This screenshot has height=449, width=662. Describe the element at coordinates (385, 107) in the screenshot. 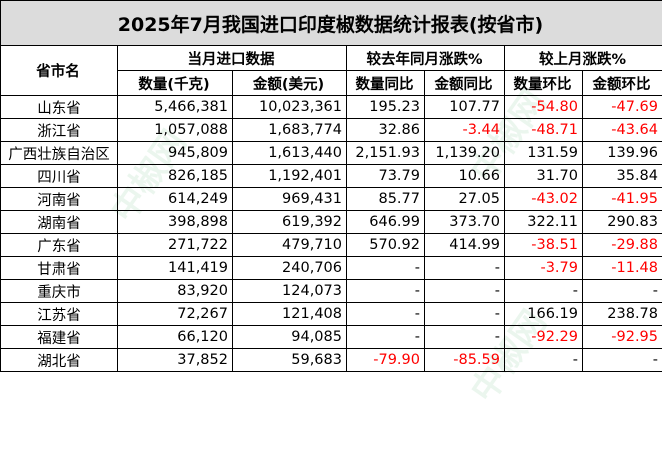

I see `cell-qty-yoy: 195.23` at that location.